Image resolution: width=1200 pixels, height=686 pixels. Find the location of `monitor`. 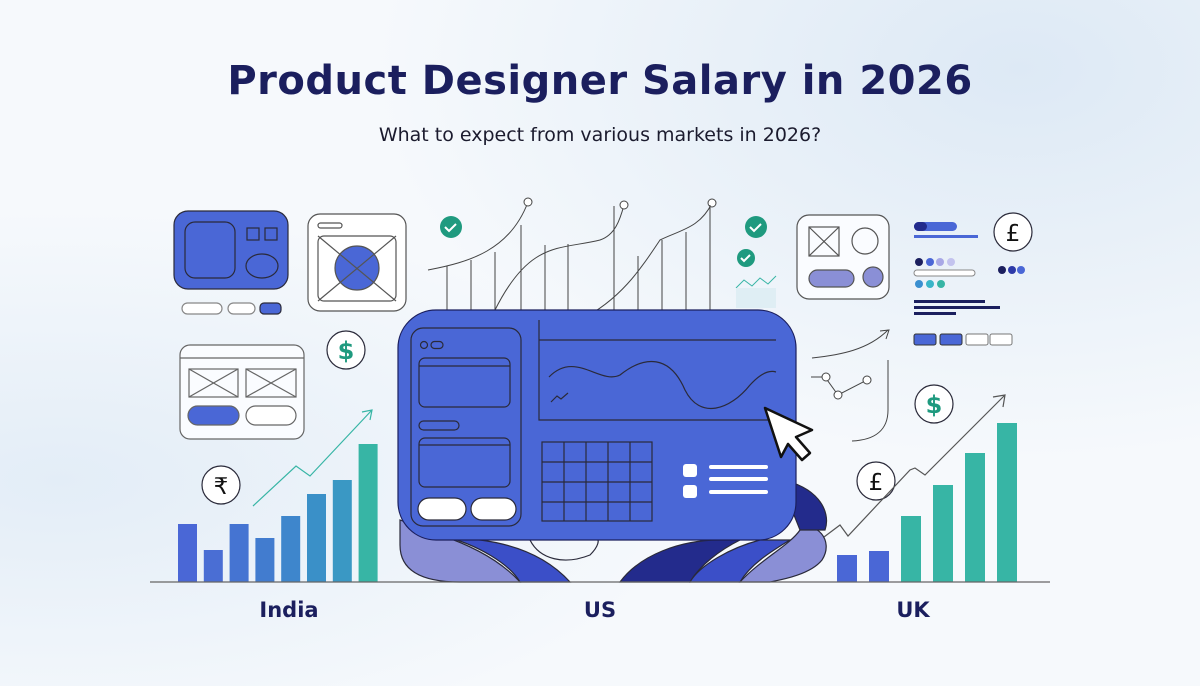

monitor is located at coordinates (597, 425).